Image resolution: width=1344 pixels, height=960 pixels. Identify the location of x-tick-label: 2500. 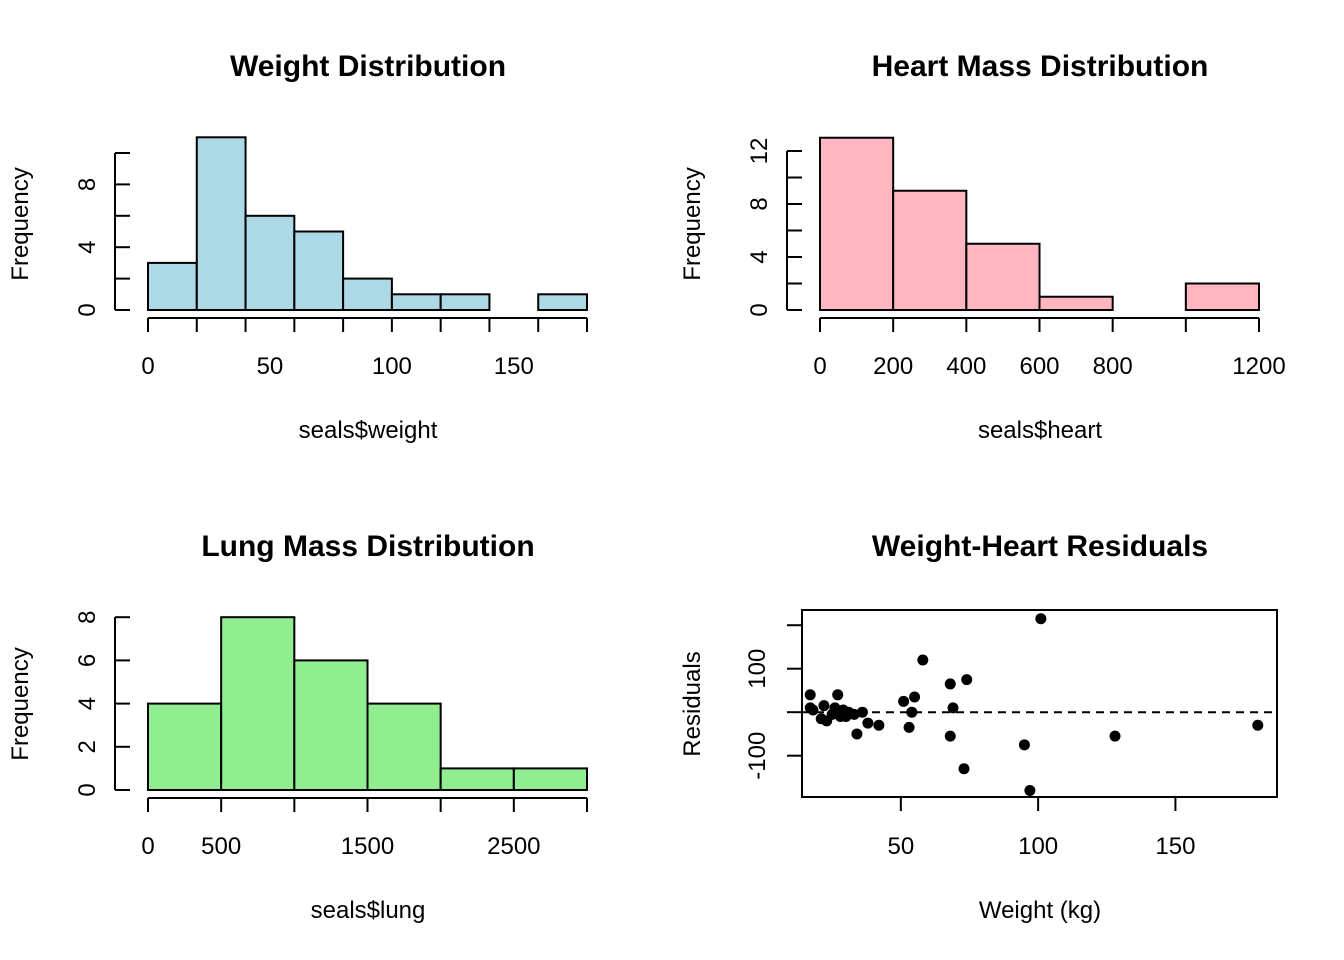
(513, 846).